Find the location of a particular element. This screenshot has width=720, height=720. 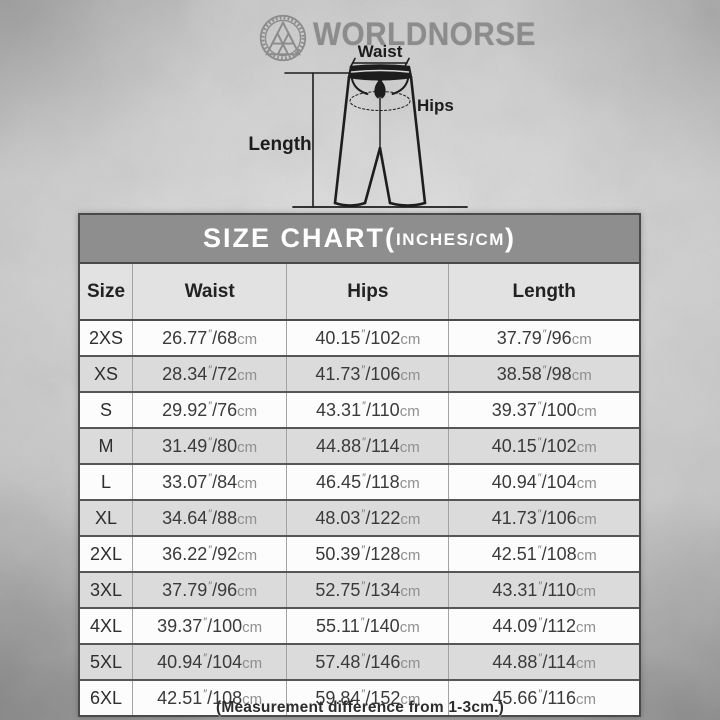

size-cell: 4XL is located at coordinates (106, 626).